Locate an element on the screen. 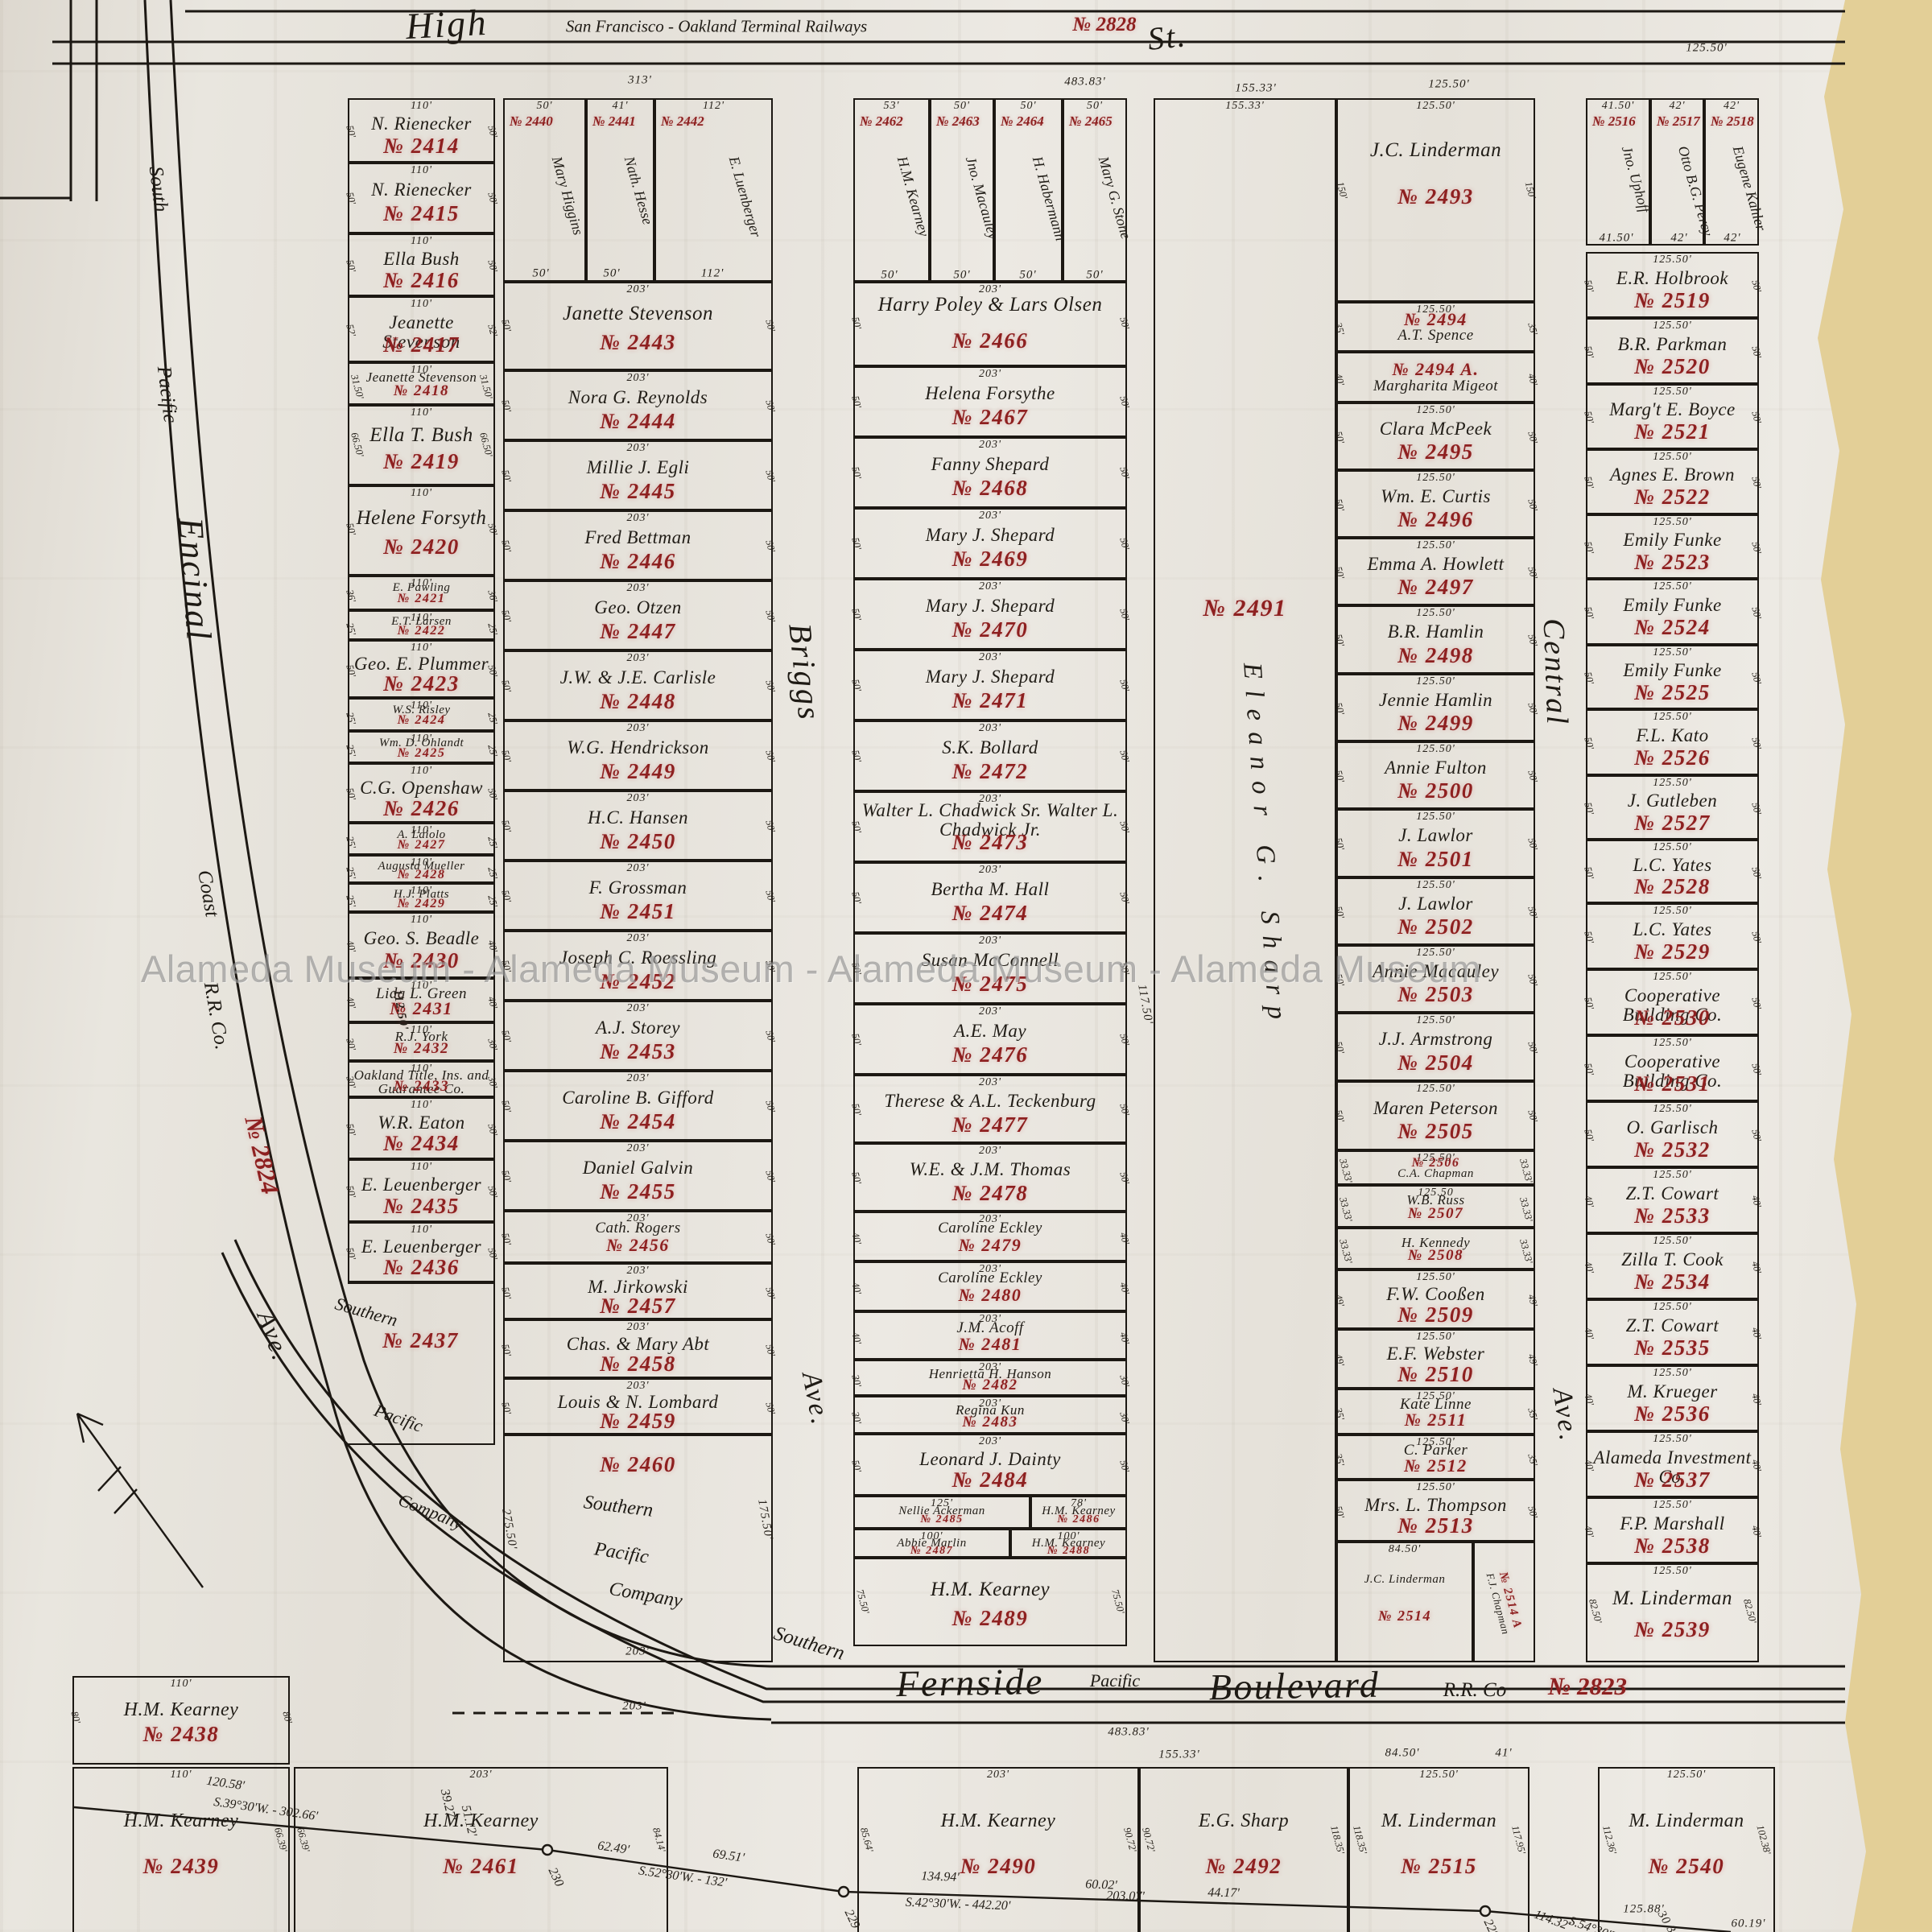 This screenshot has width=1932, height=1932. lot-box: 110' N. Rienecker № 2414 50' 50' is located at coordinates (422, 130).